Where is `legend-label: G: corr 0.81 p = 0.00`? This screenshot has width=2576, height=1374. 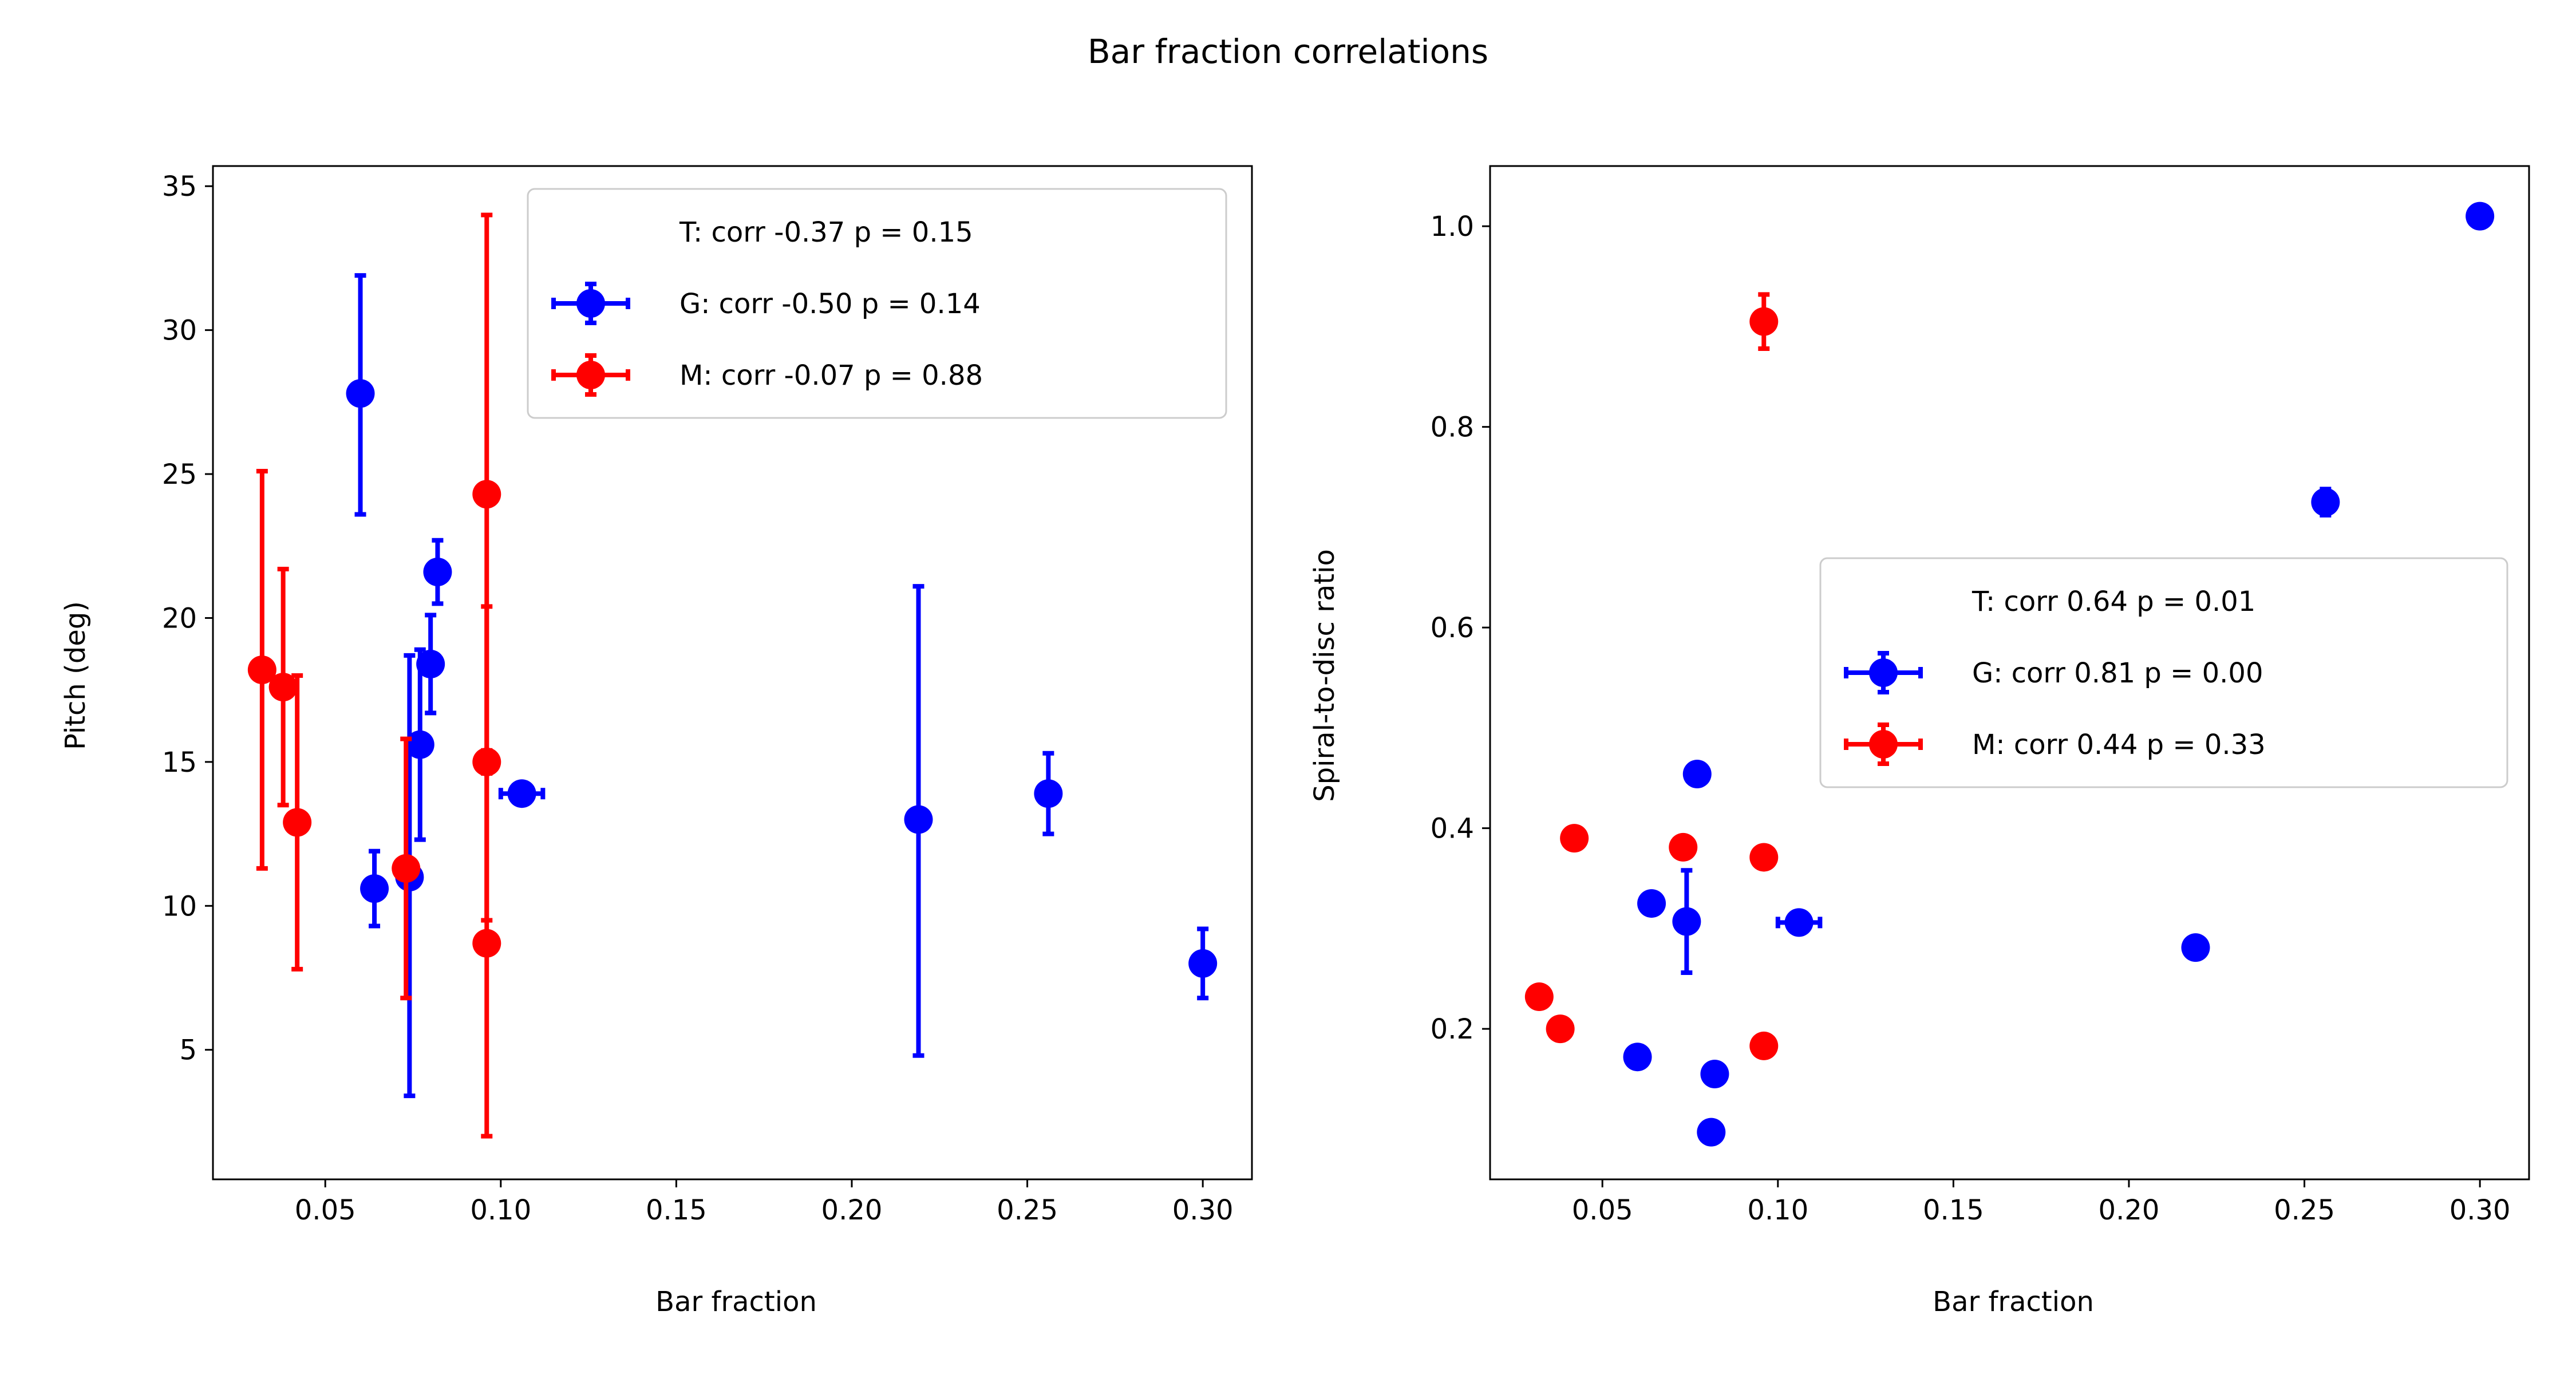 legend-label: G: corr 0.81 p = 0.00 is located at coordinates (2117, 673).